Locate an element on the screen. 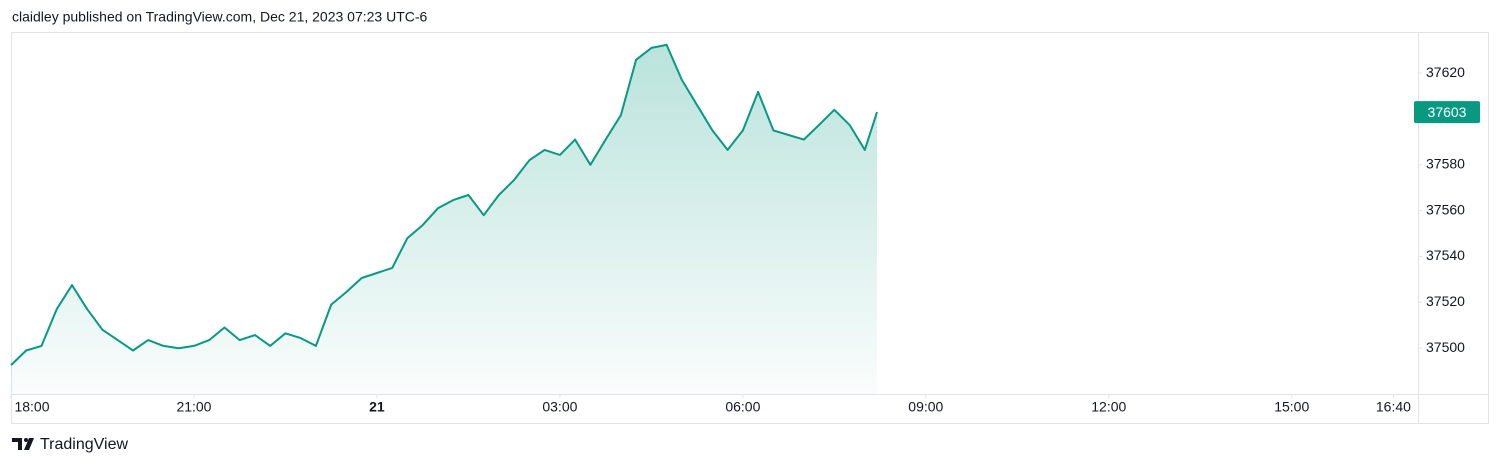 This screenshot has height=471, width=1500. y-tick-label: 37540 is located at coordinates (1445, 255).